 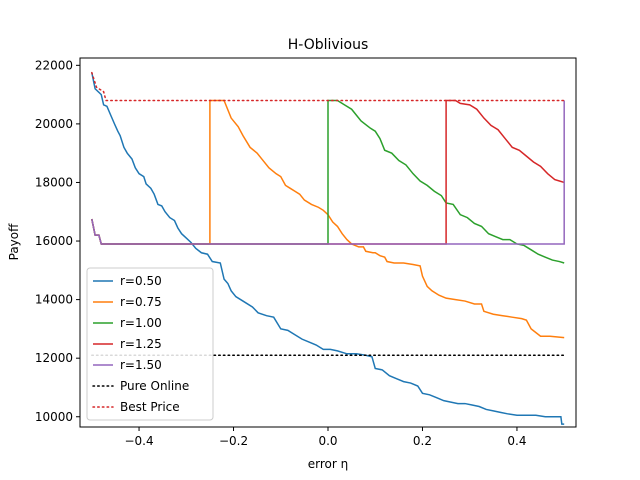 I want to click on legend-box, so click(x=150, y=344).